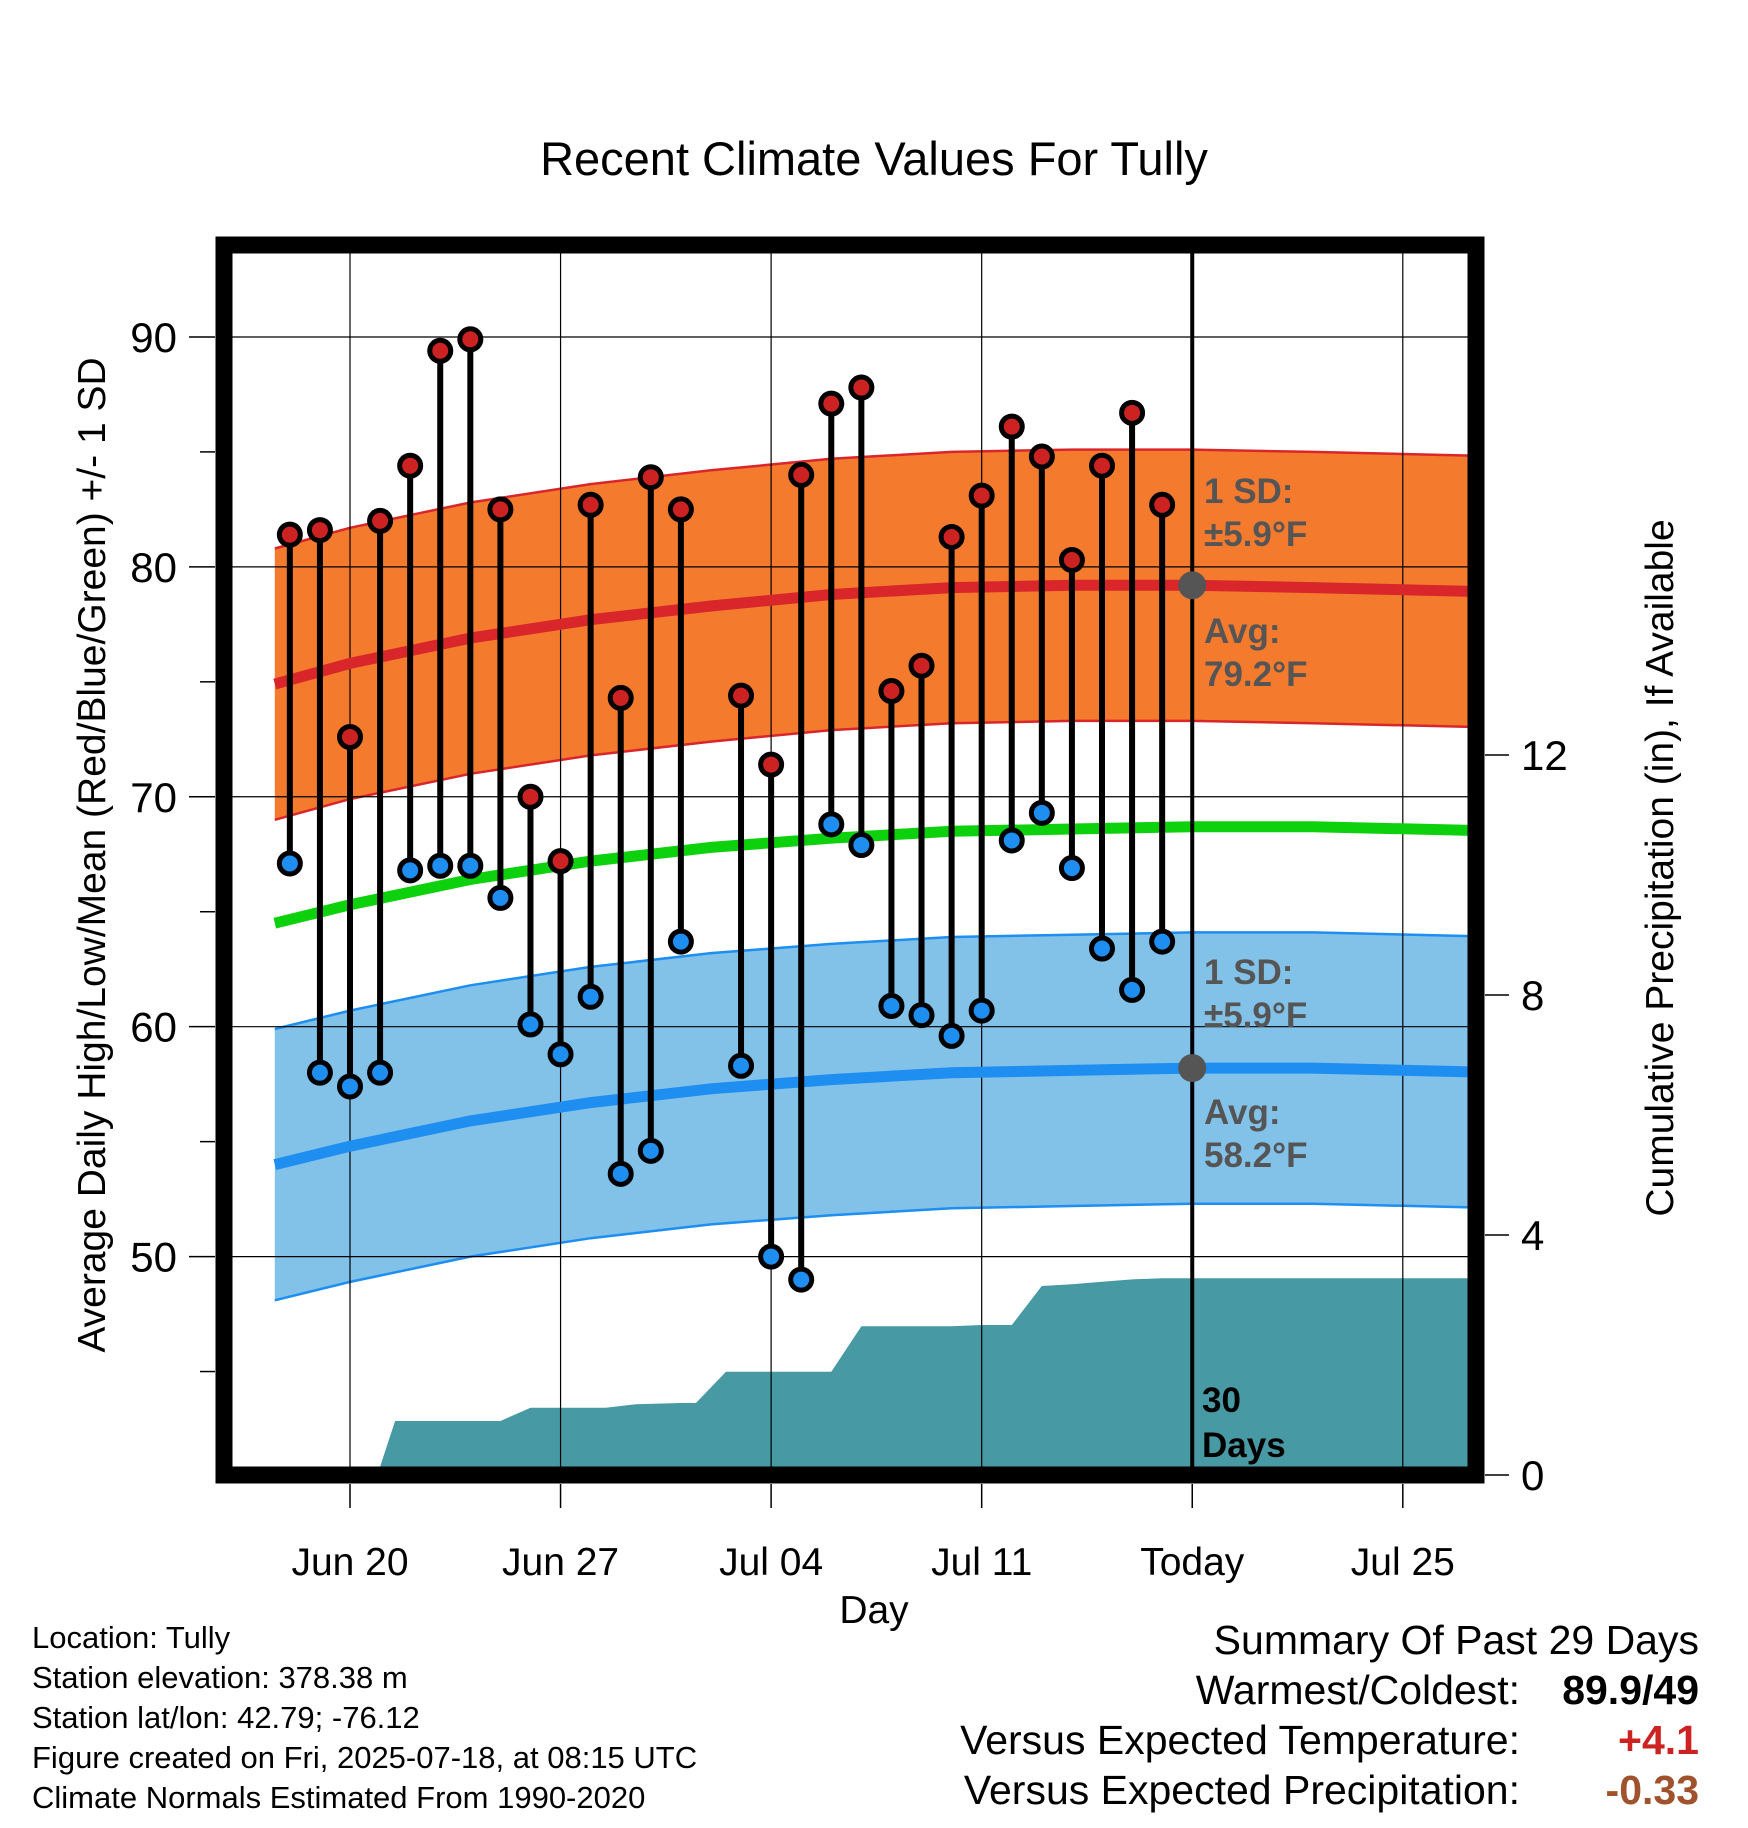  I want to click on window-days-number: 30, so click(1221, 1400).